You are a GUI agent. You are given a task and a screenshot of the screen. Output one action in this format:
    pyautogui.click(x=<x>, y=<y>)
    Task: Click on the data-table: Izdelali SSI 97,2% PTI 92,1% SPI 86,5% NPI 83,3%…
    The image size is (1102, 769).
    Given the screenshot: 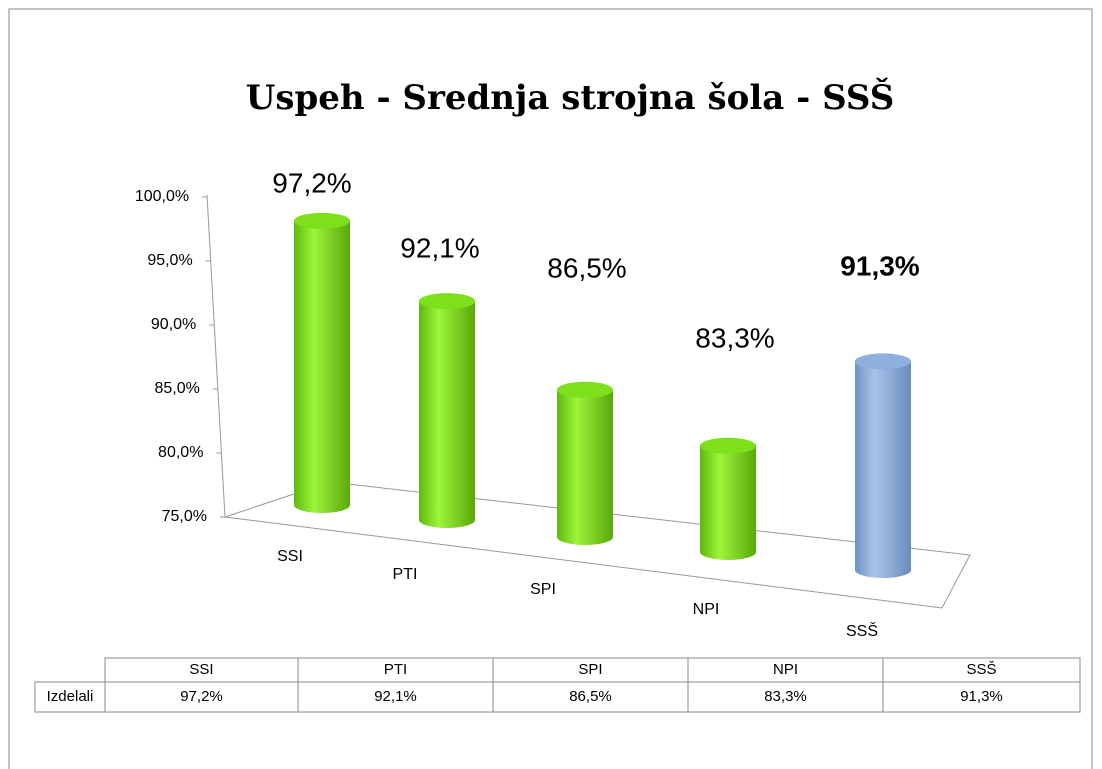 What is the action you would take?
    pyautogui.click(x=557, y=685)
    